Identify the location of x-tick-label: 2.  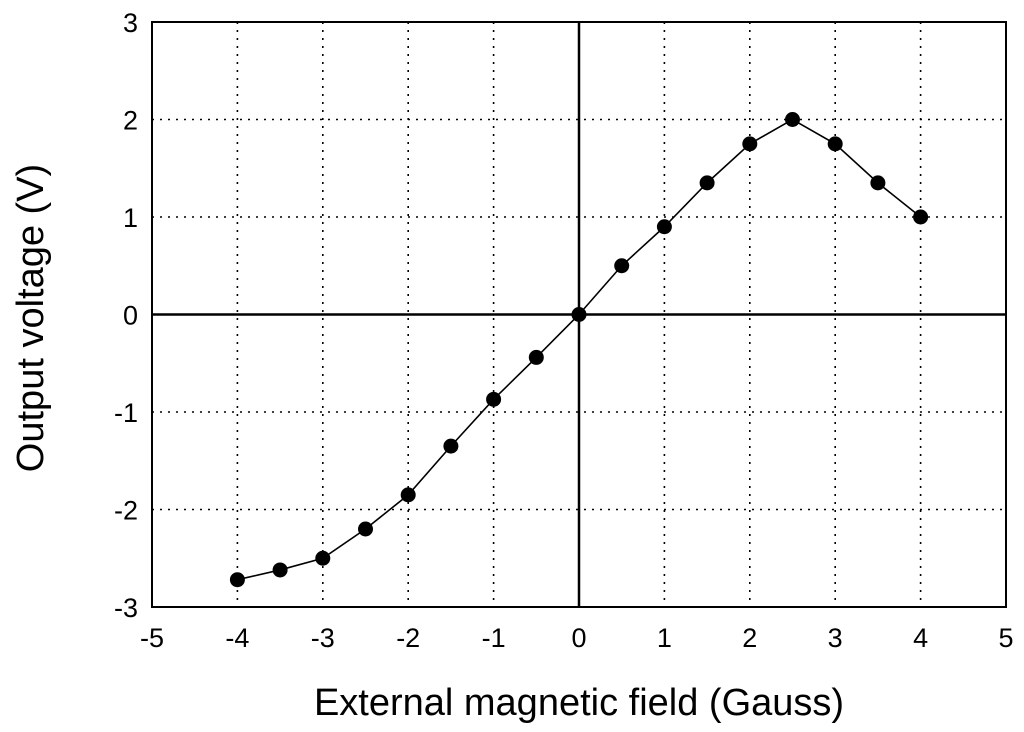
(749, 638).